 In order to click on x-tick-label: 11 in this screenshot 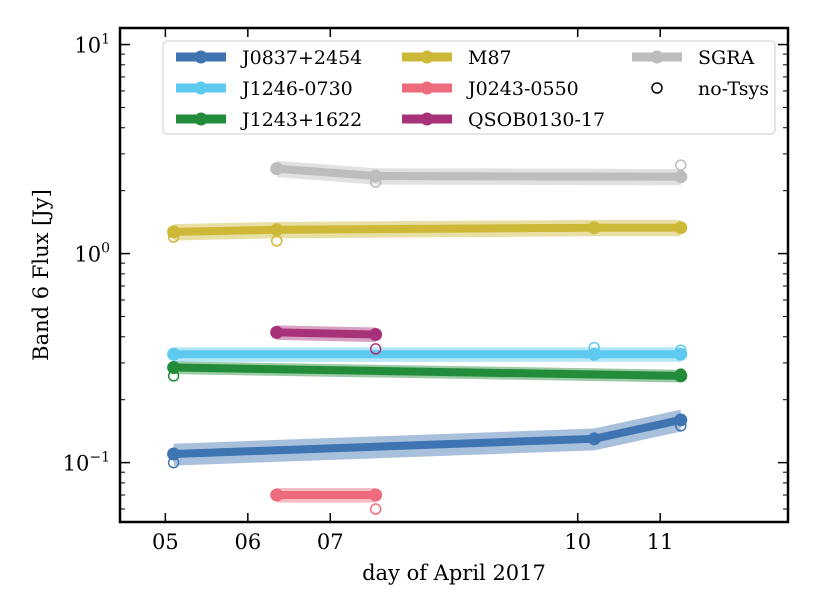, I will do `click(660, 542)`.